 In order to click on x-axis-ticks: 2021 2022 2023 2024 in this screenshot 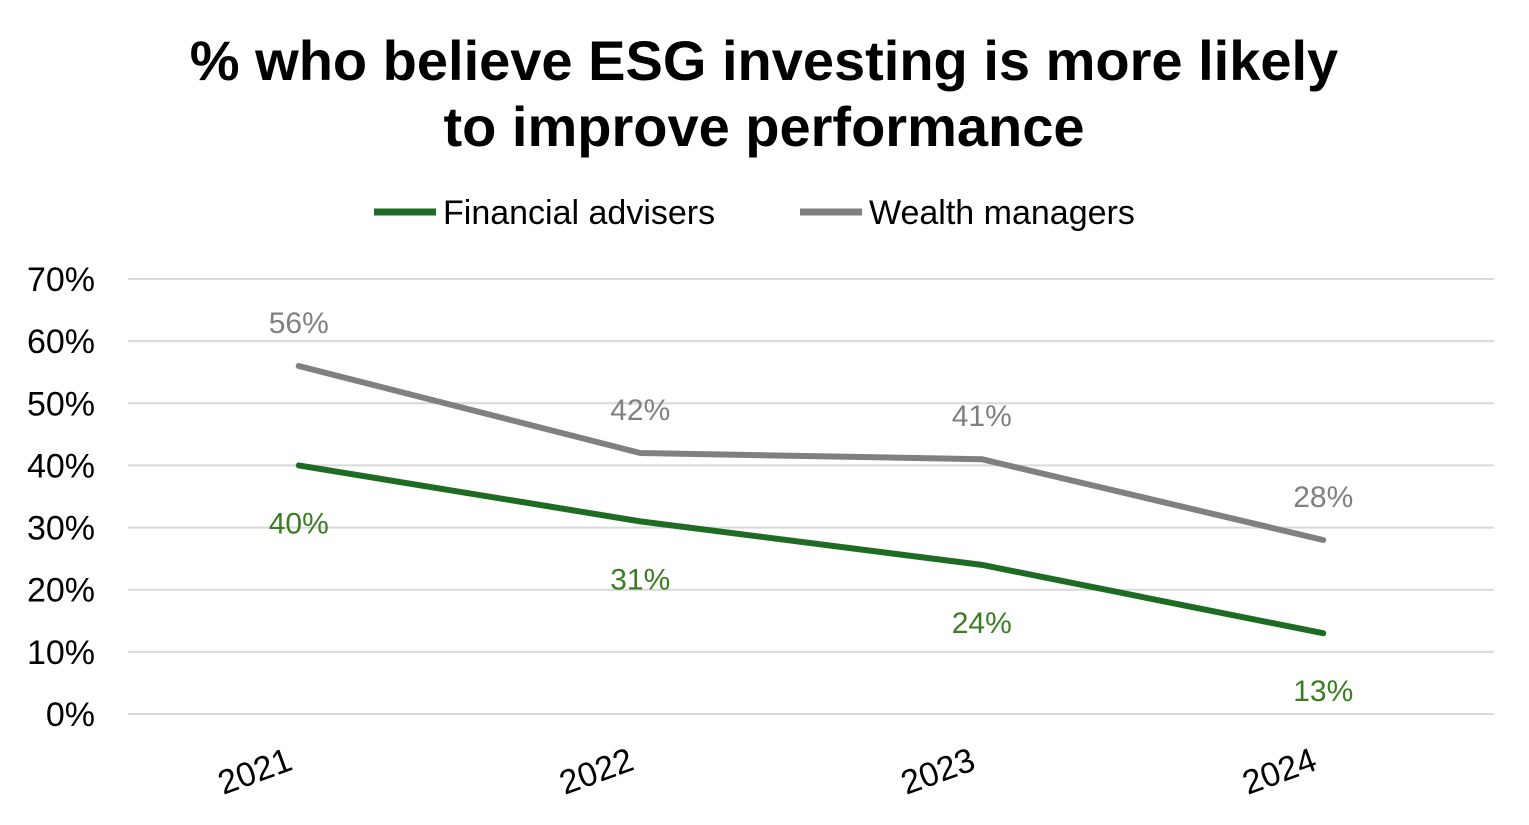, I will do `click(767, 772)`.